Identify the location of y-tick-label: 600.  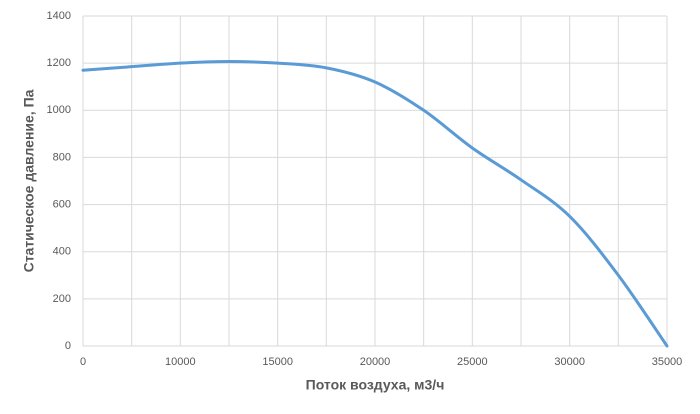
(62, 204).